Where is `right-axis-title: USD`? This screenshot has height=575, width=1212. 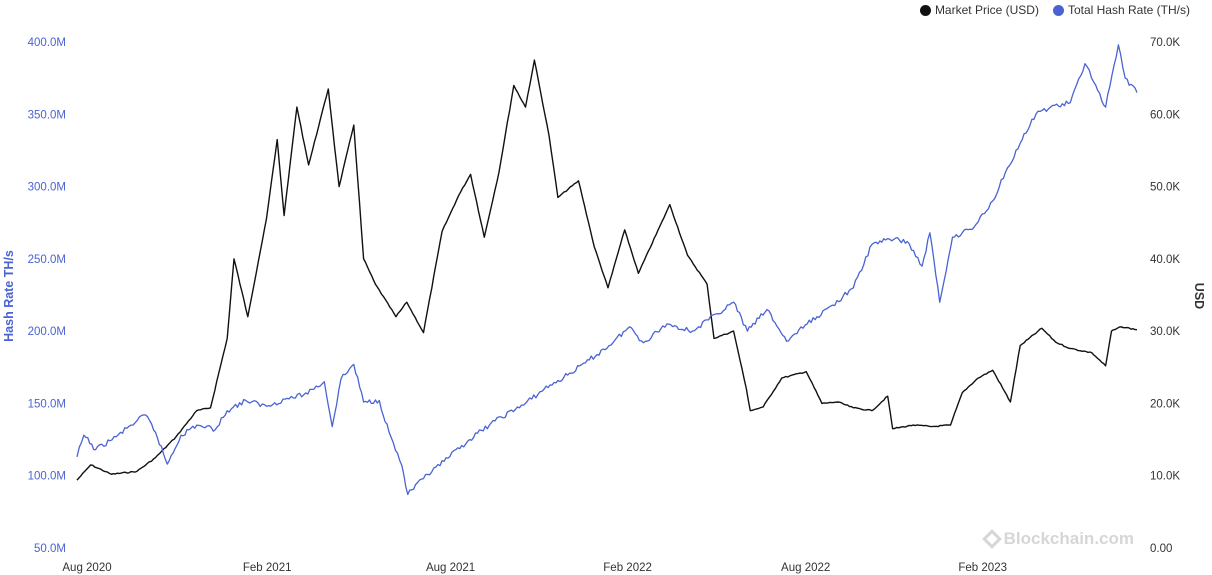 right-axis-title: USD is located at coordinates (1199, 296).